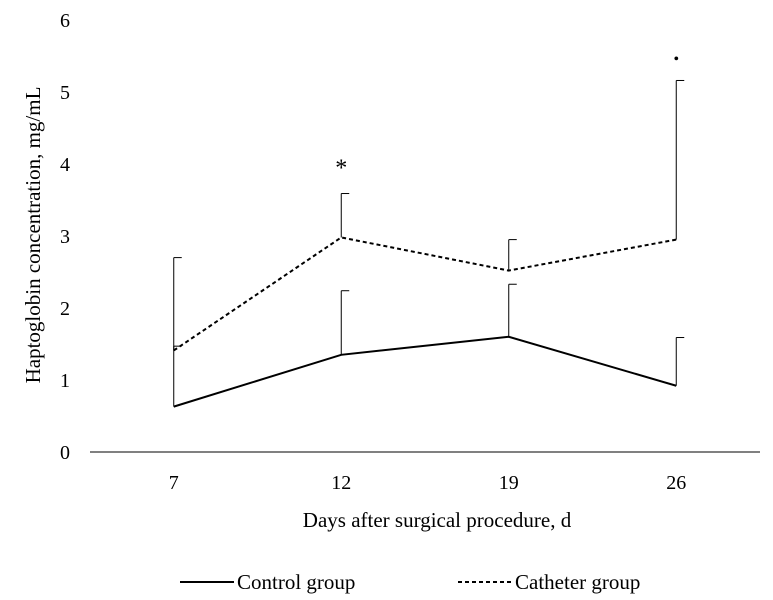 This screenshot has height=600, width=773. What do you see at coordinates (341, 483) in the screenshot?
I see `x-tick-label: 12` at bounding box center [341, 483].